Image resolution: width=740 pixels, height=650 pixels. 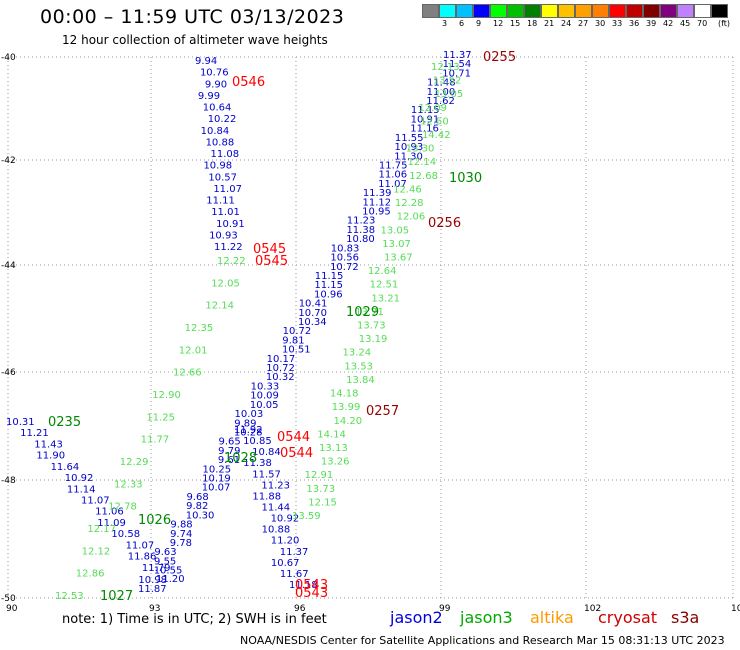 What do you see at coordinates (312, 313) in the screenshot?
I see `wave-height-value: 10.70` at bounding box center [312, 313].